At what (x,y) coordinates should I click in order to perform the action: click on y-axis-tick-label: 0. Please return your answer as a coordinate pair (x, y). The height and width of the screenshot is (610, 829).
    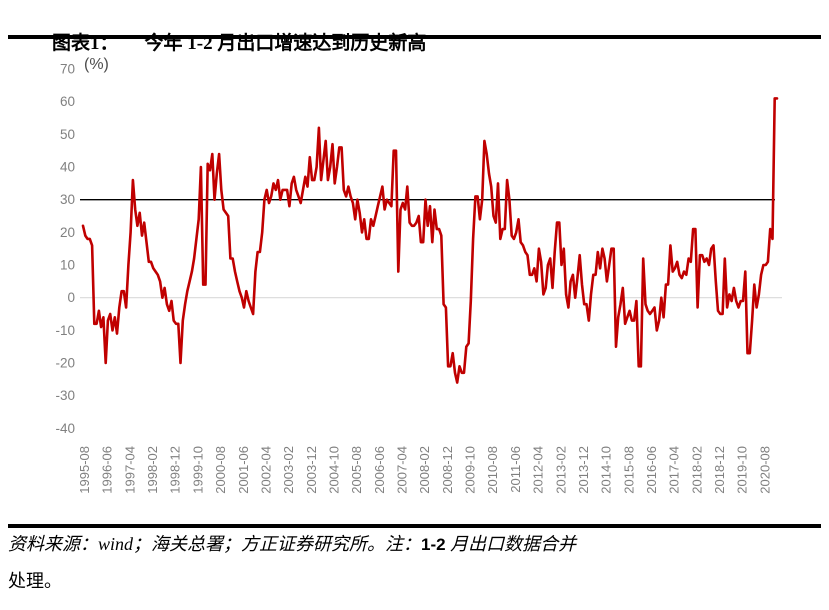
    Looking at the image, I should click on (71, 297).